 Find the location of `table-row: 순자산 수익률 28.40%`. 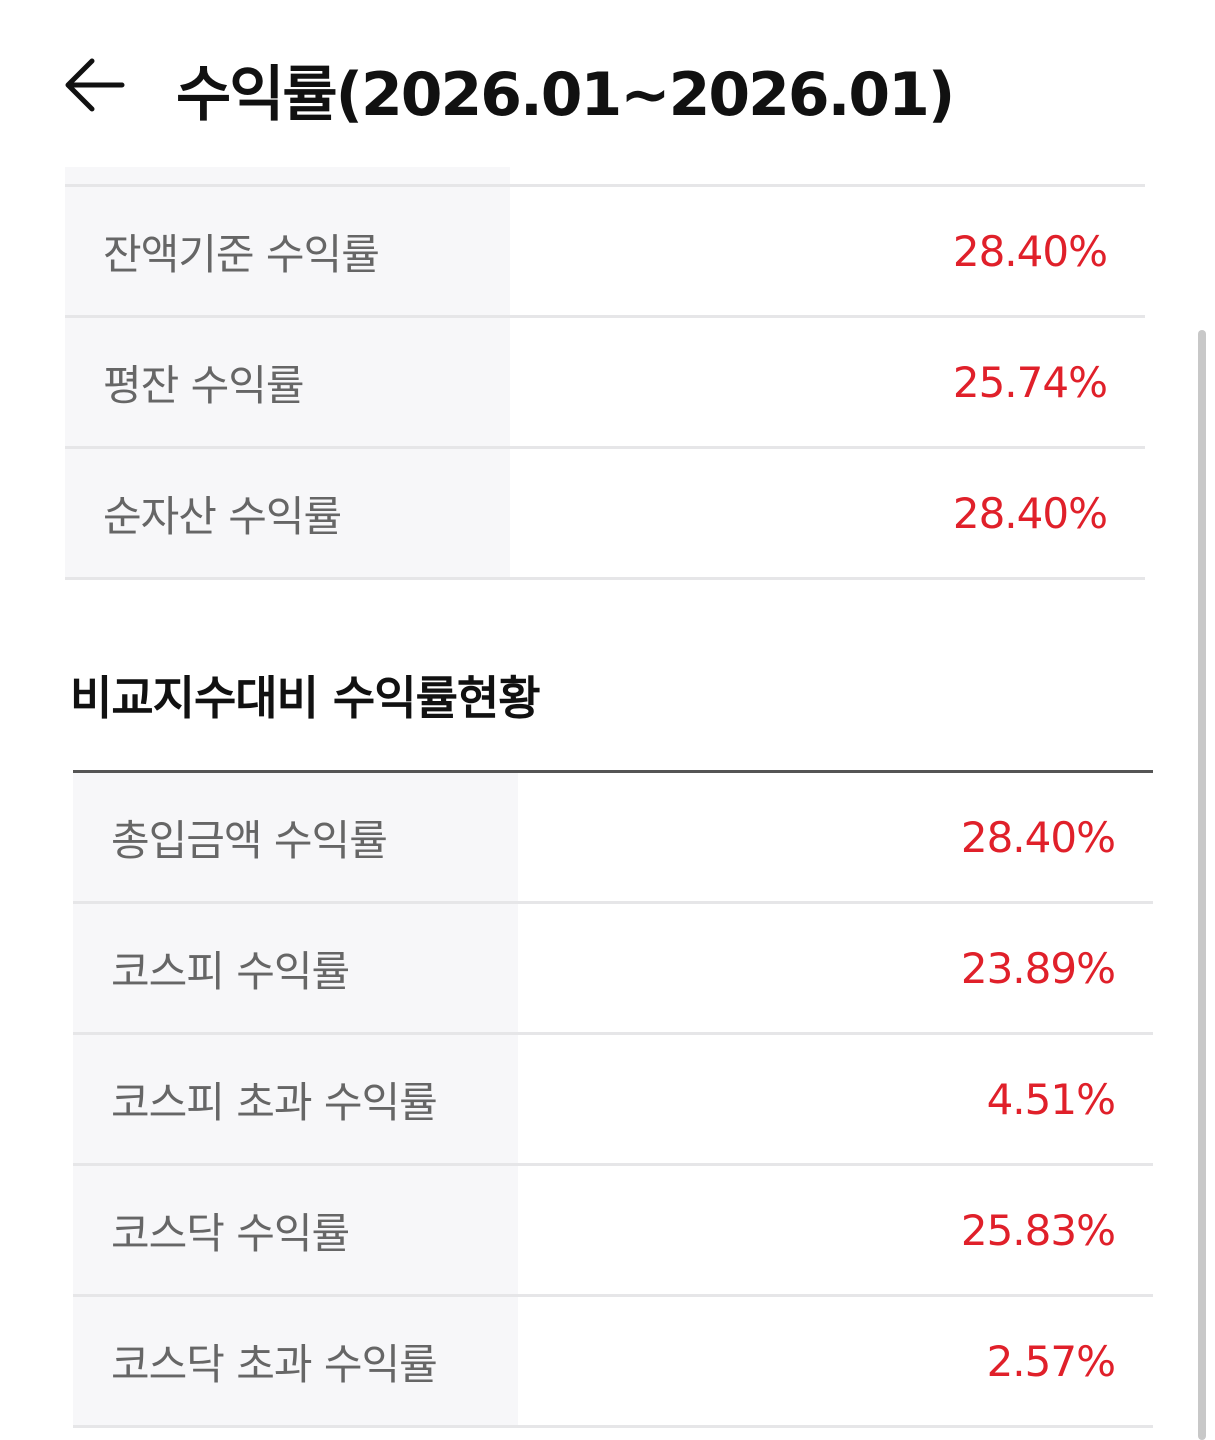

table-row: 순자산 수익률 28.40% is located at coordinates (605, 514).